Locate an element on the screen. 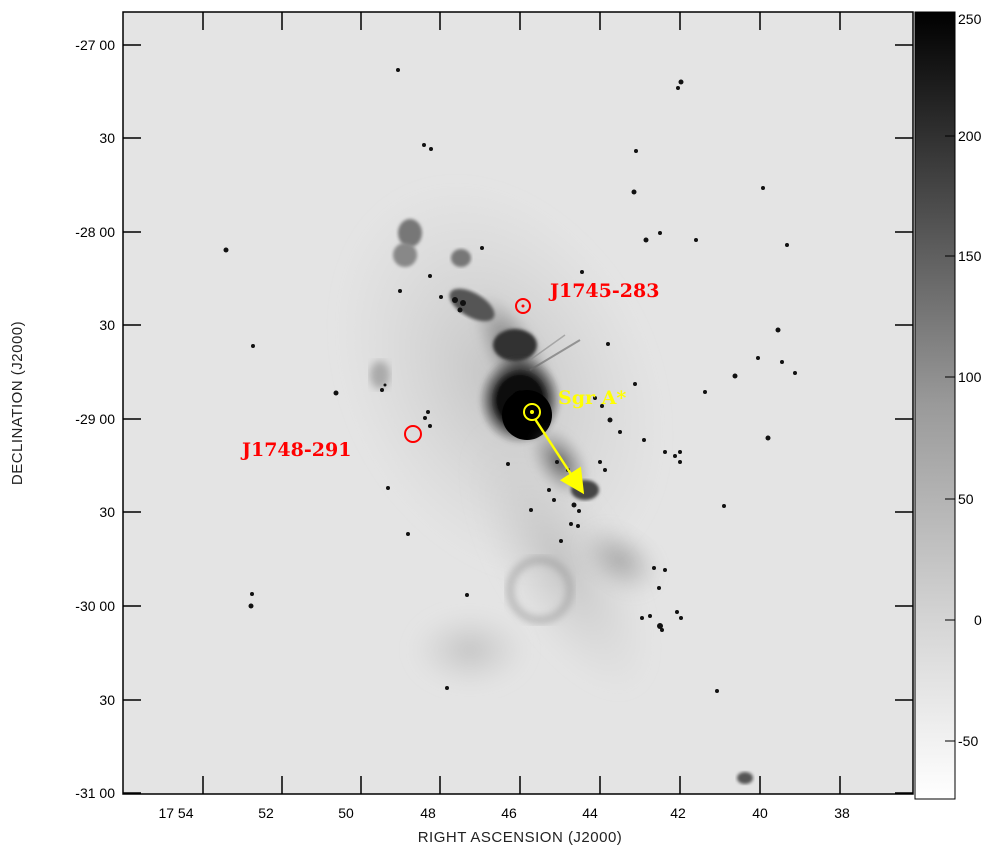 Image resolution: width=996 pixels, height=850 pixels. source-markers is located at coordinates (494, 396).